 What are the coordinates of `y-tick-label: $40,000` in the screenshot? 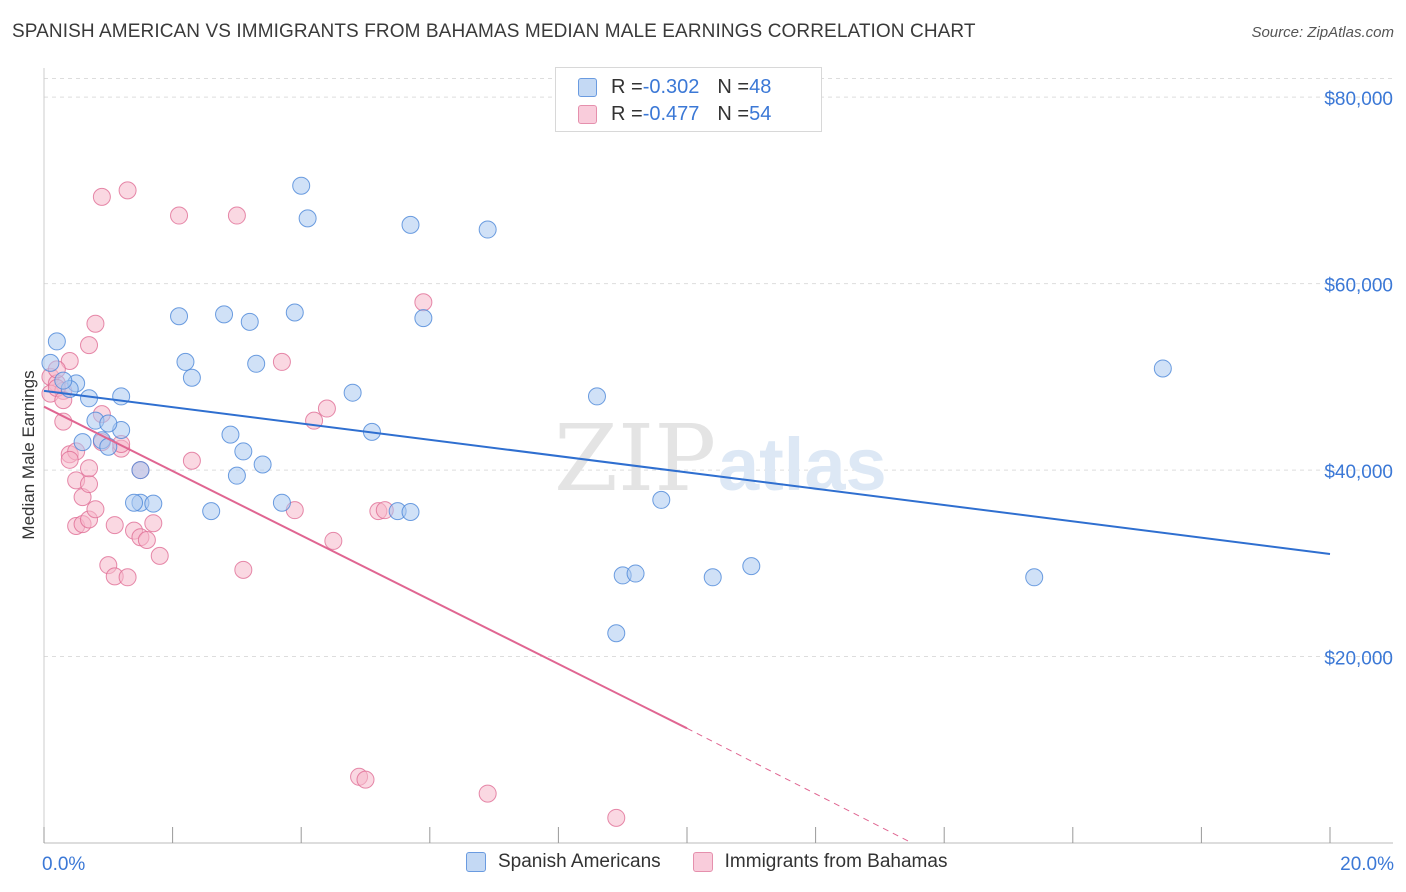 It's located at (1358, 472).